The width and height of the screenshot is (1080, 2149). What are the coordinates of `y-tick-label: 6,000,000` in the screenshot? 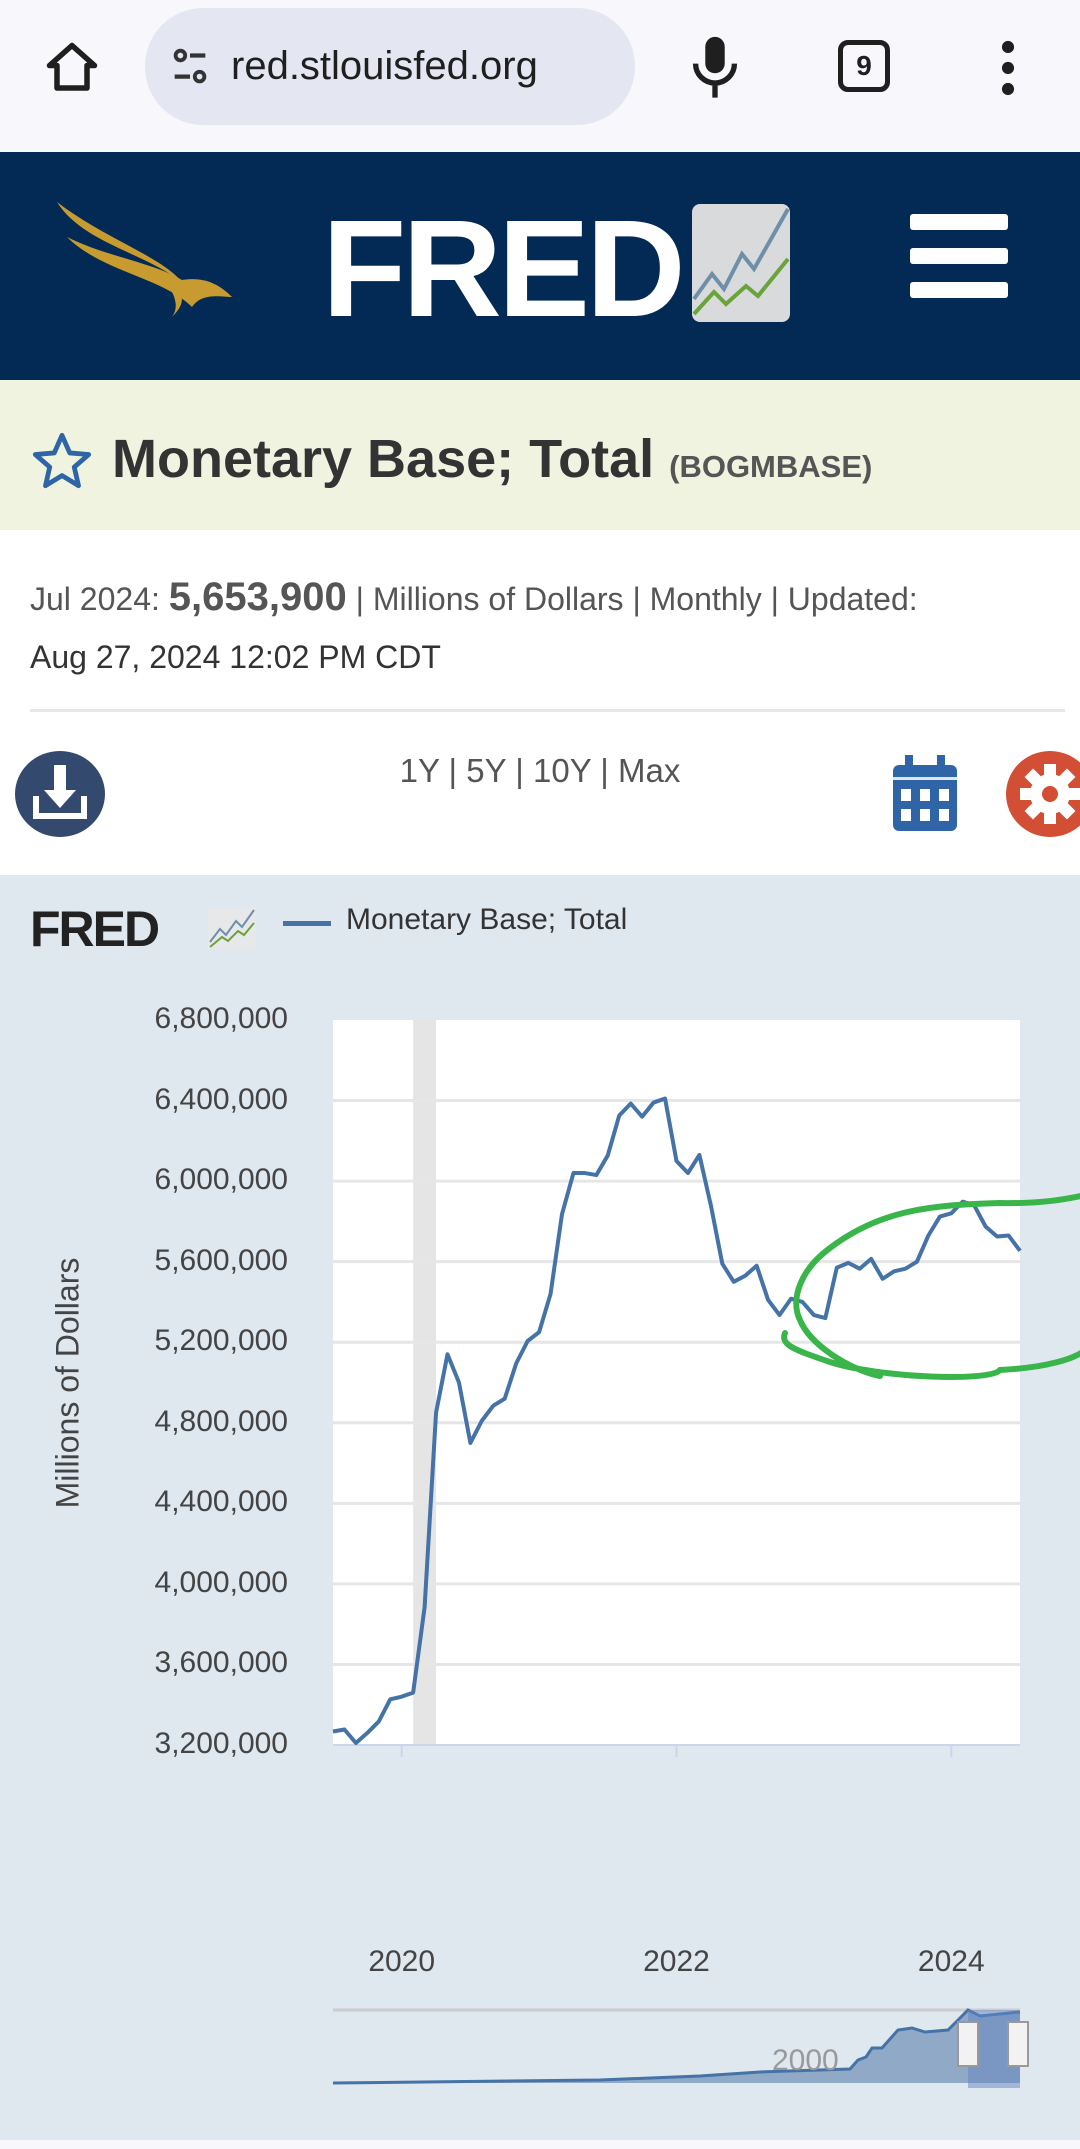 It's located at (221, 1180).